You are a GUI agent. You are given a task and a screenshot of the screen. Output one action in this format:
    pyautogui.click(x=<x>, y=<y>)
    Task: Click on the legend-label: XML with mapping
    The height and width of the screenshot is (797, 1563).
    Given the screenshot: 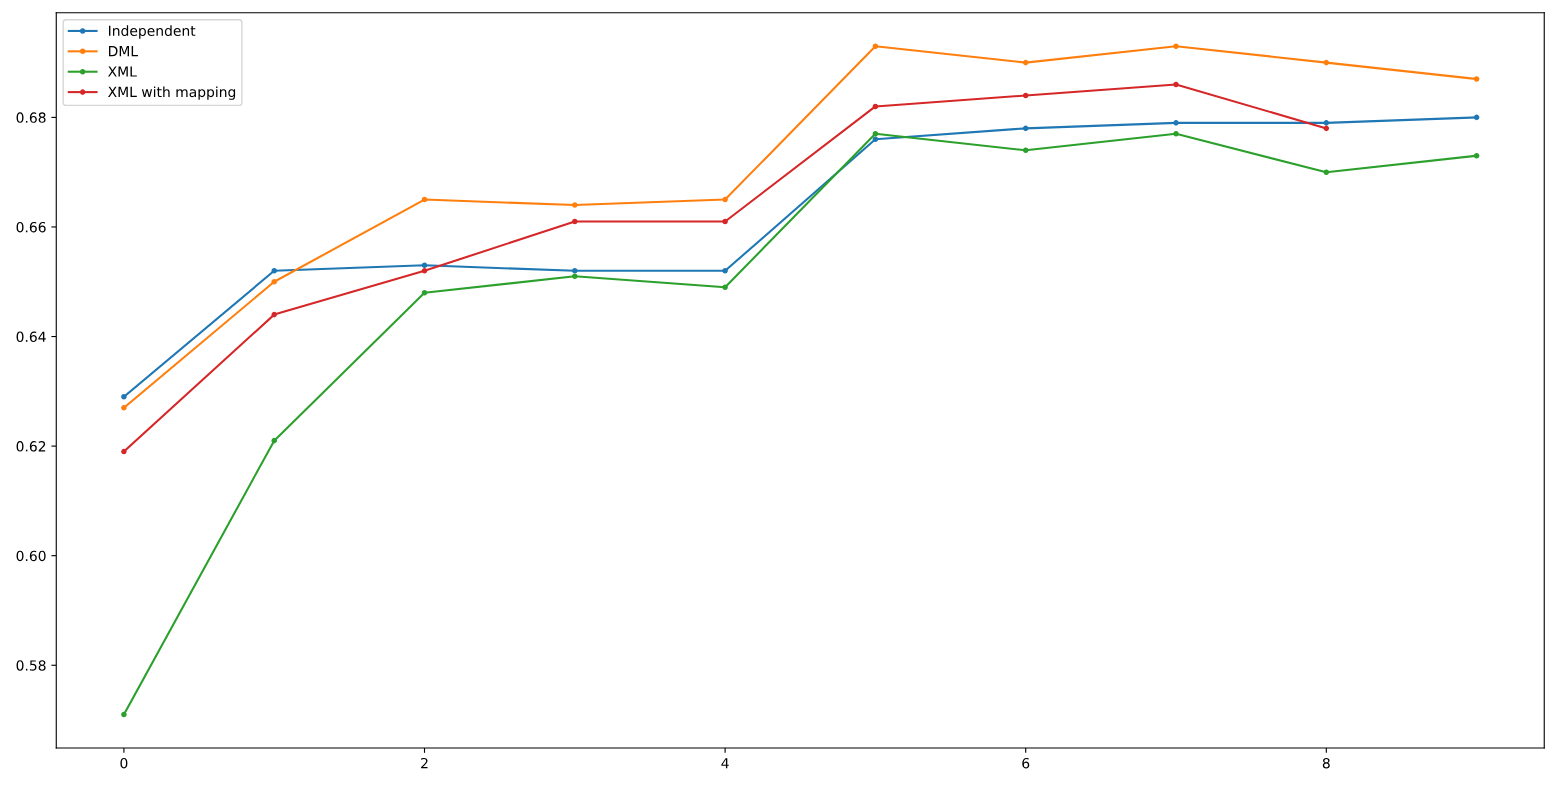 What is the action you would take?
    pyautogui.click(x=172, y=93)
    